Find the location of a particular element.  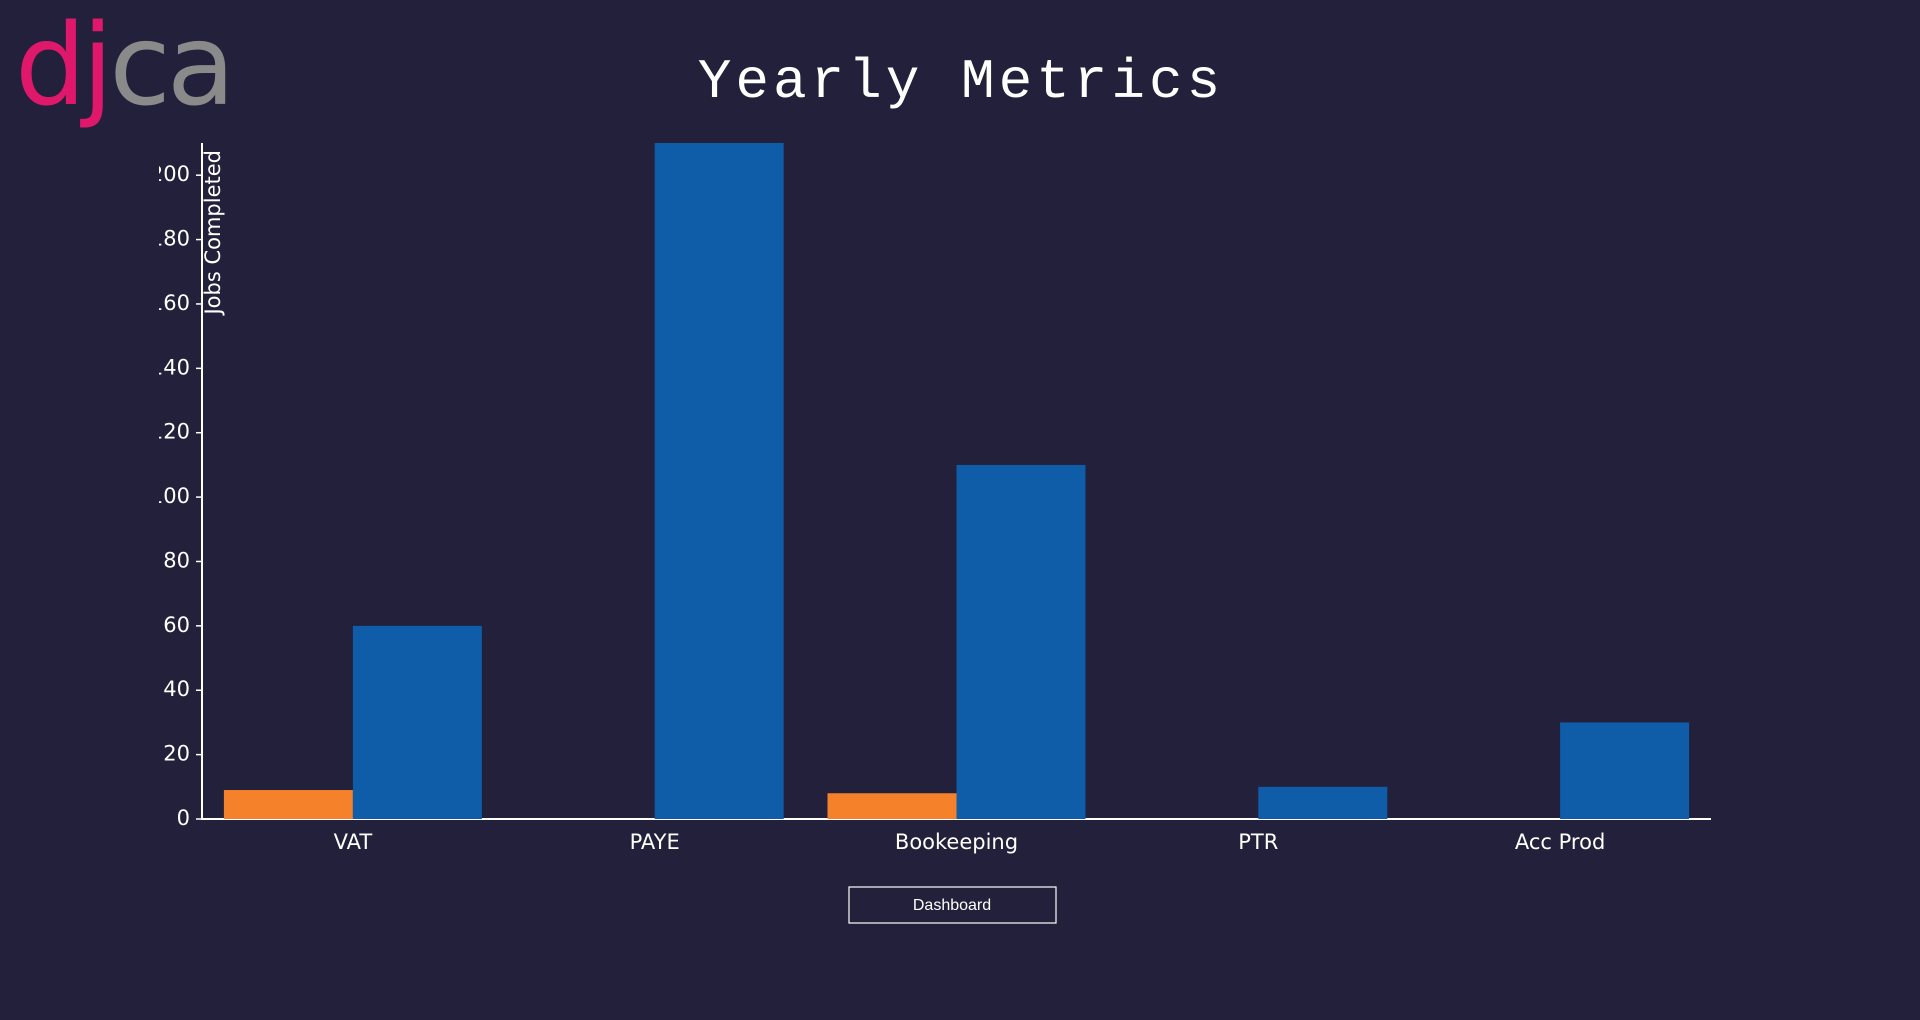

y-tick-label: 100 is located at coordinates (170, 496).